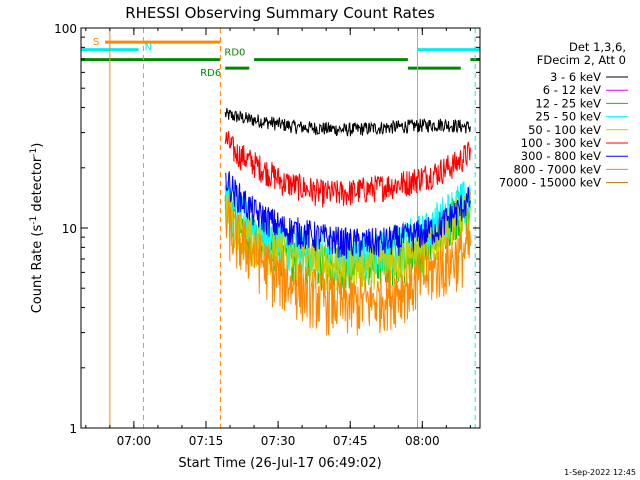 The image size is (640, 480). What do you see at coordinates (234, 53) in the screenshot?
I see `orbit-bar-label-rd0: RD0` at bounding box center [234, 53].